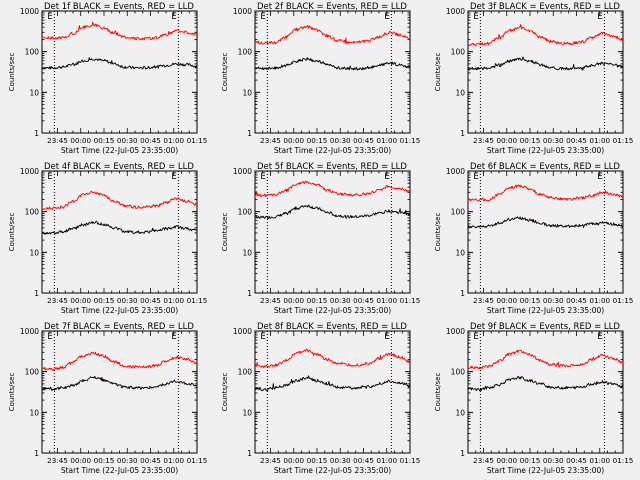  Describe the element at coordinates (119, 327) in the screenshot. I see `plot-title: Det 7f BLACK = Events, RED = LLD` at that location.